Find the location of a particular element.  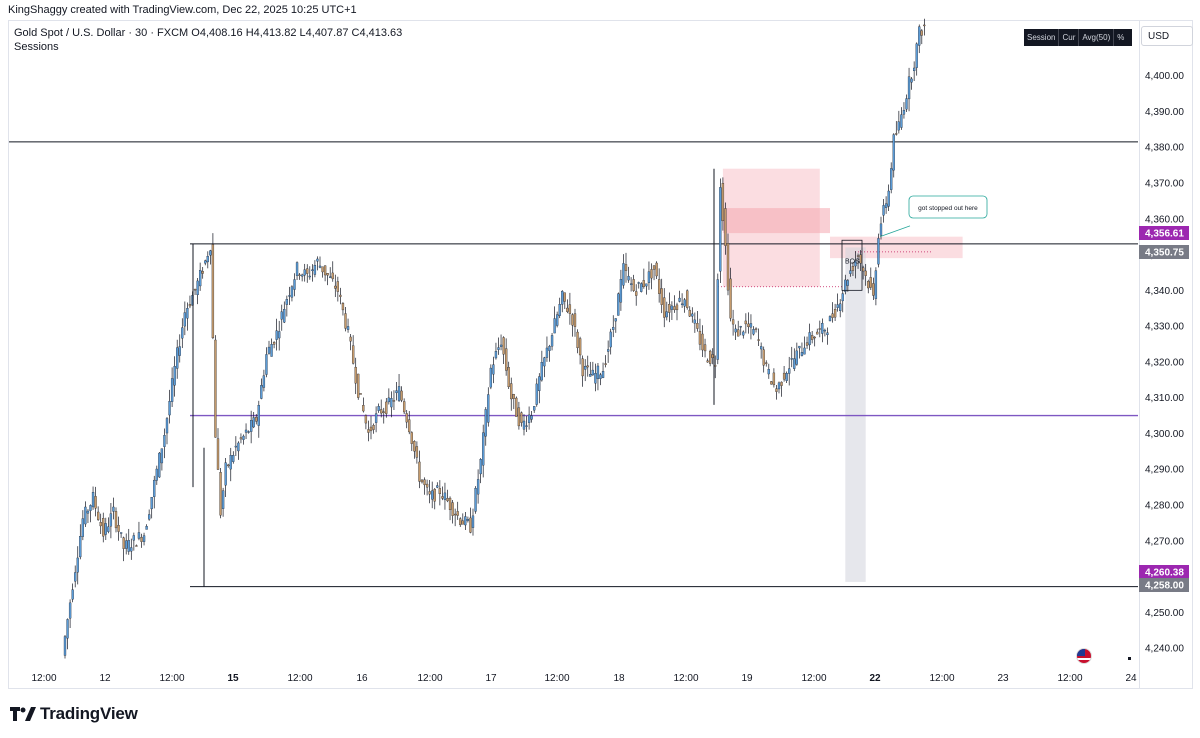

tv-logo-icon is located at coordinates (23, 714).